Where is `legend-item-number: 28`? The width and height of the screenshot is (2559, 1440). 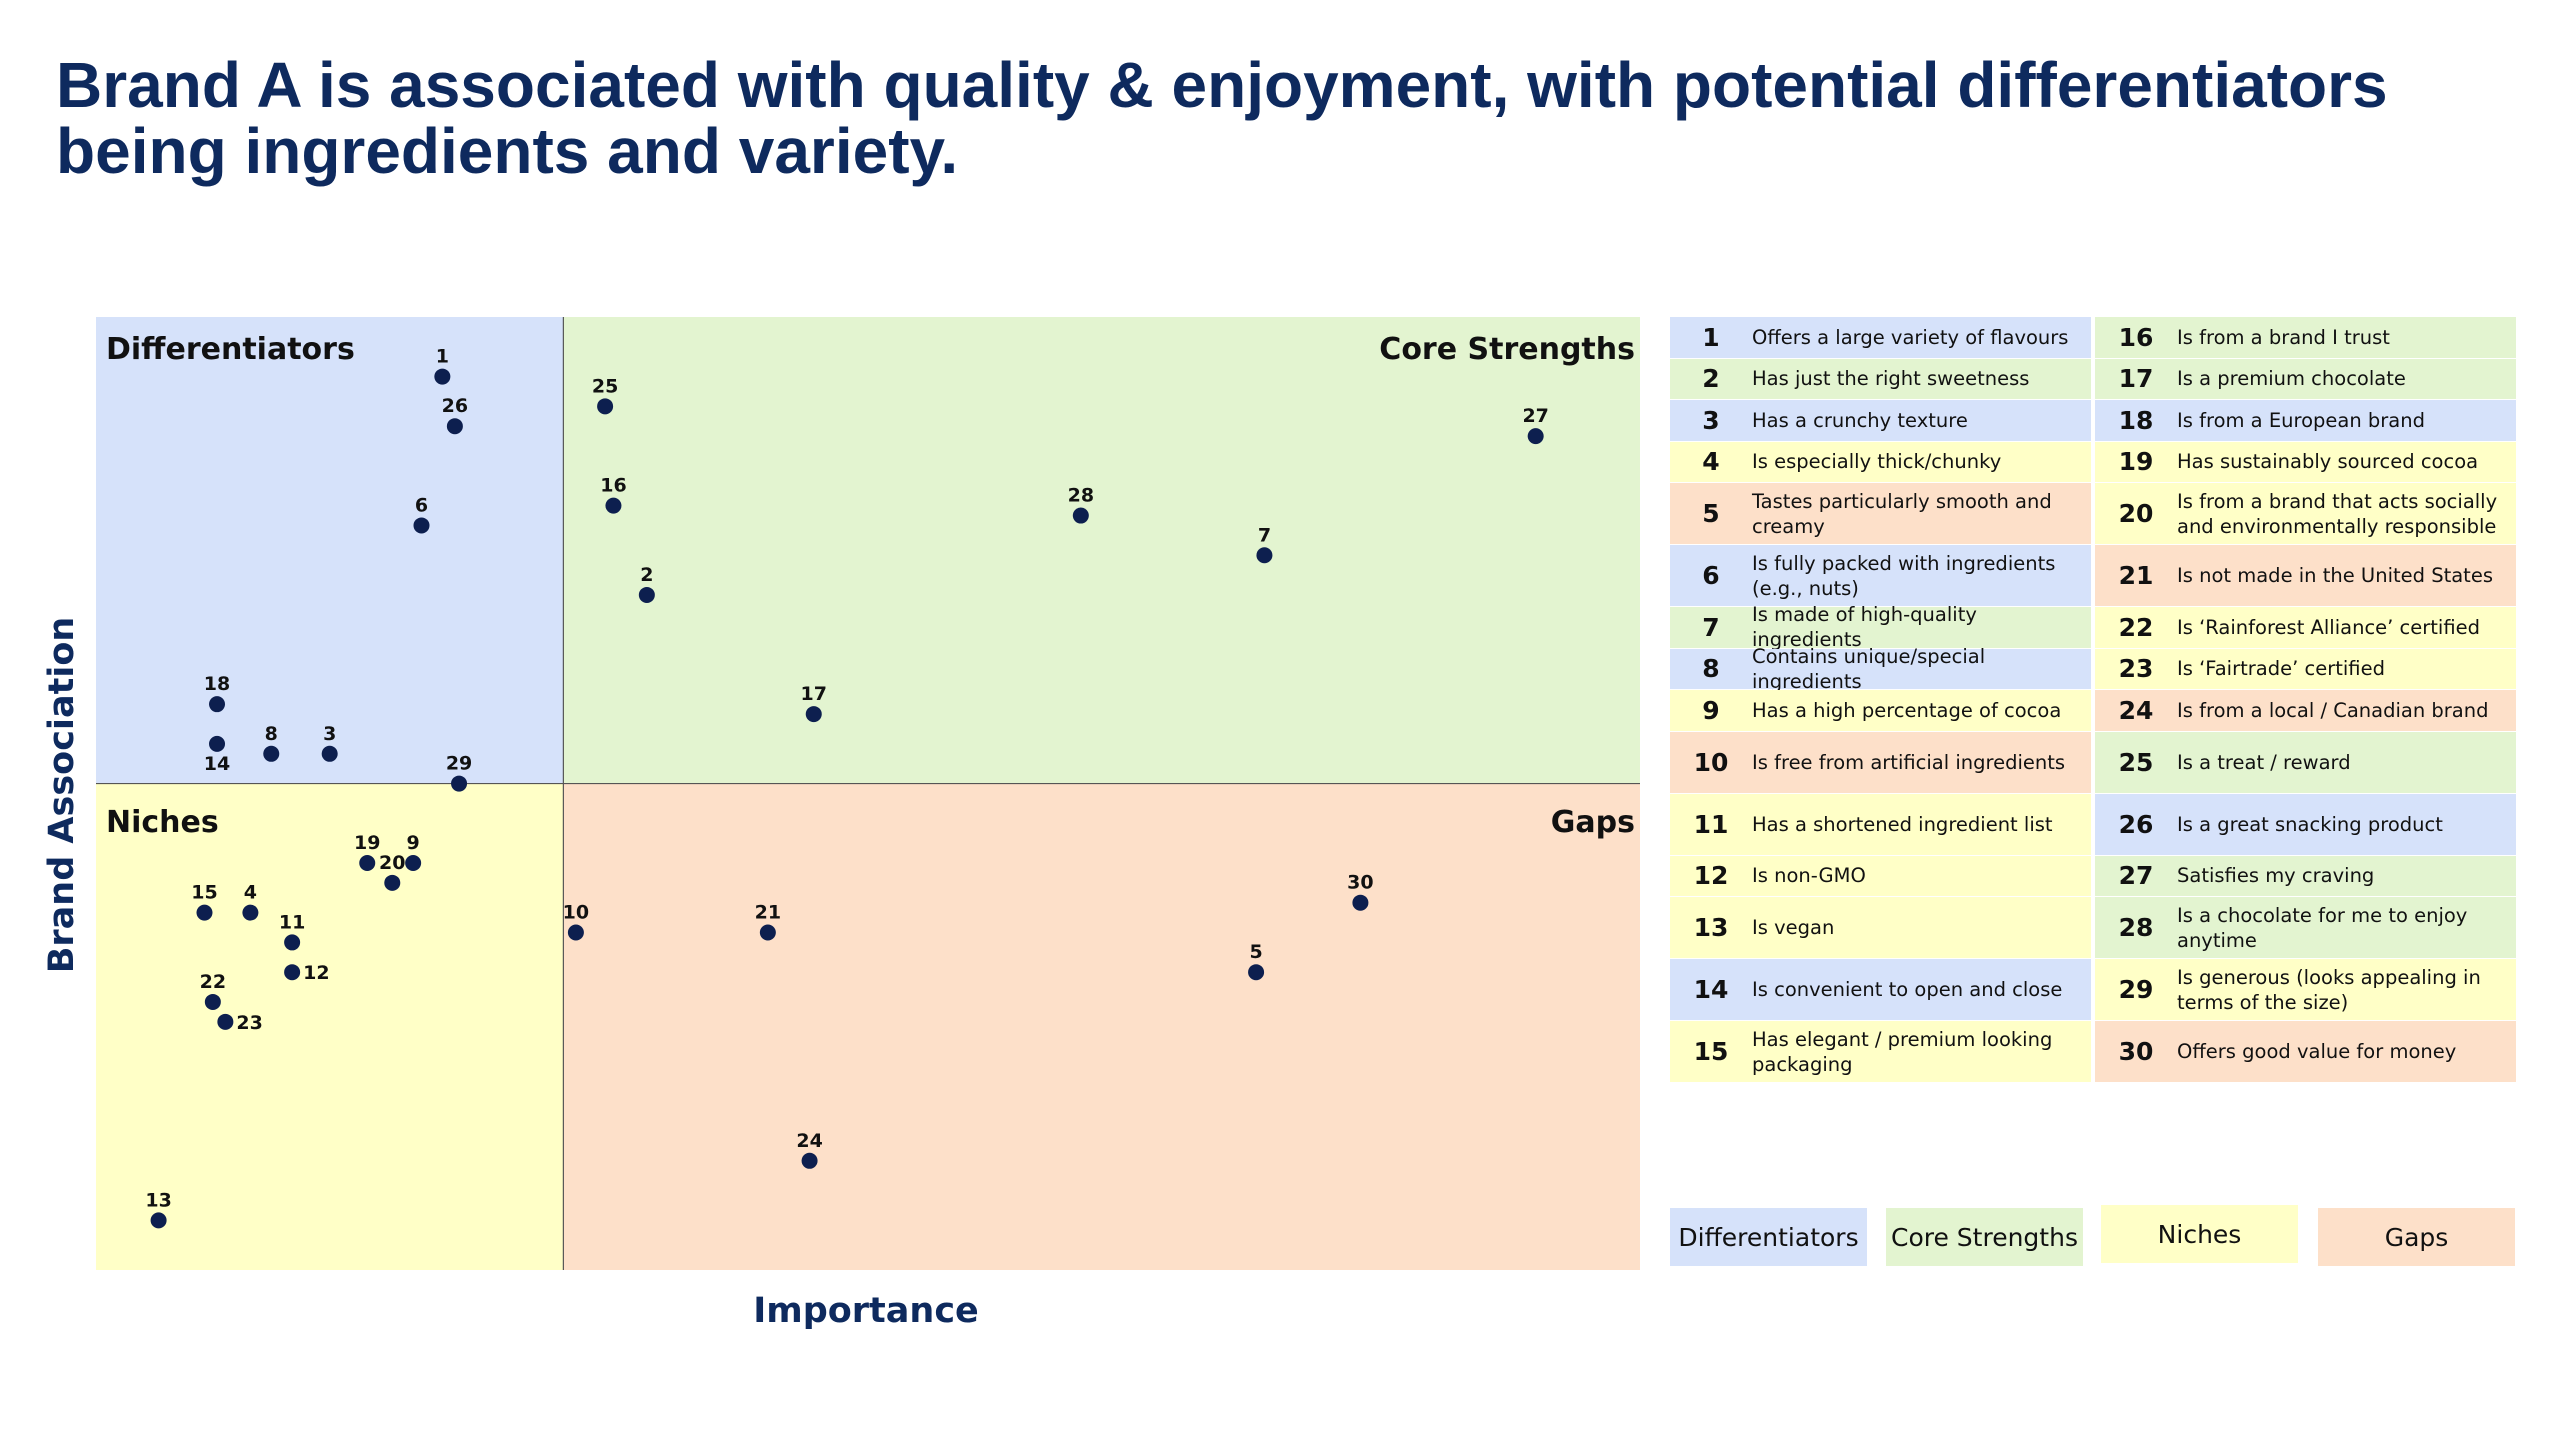
legend-item-number: 28 is located at coordinates (2136, 927).